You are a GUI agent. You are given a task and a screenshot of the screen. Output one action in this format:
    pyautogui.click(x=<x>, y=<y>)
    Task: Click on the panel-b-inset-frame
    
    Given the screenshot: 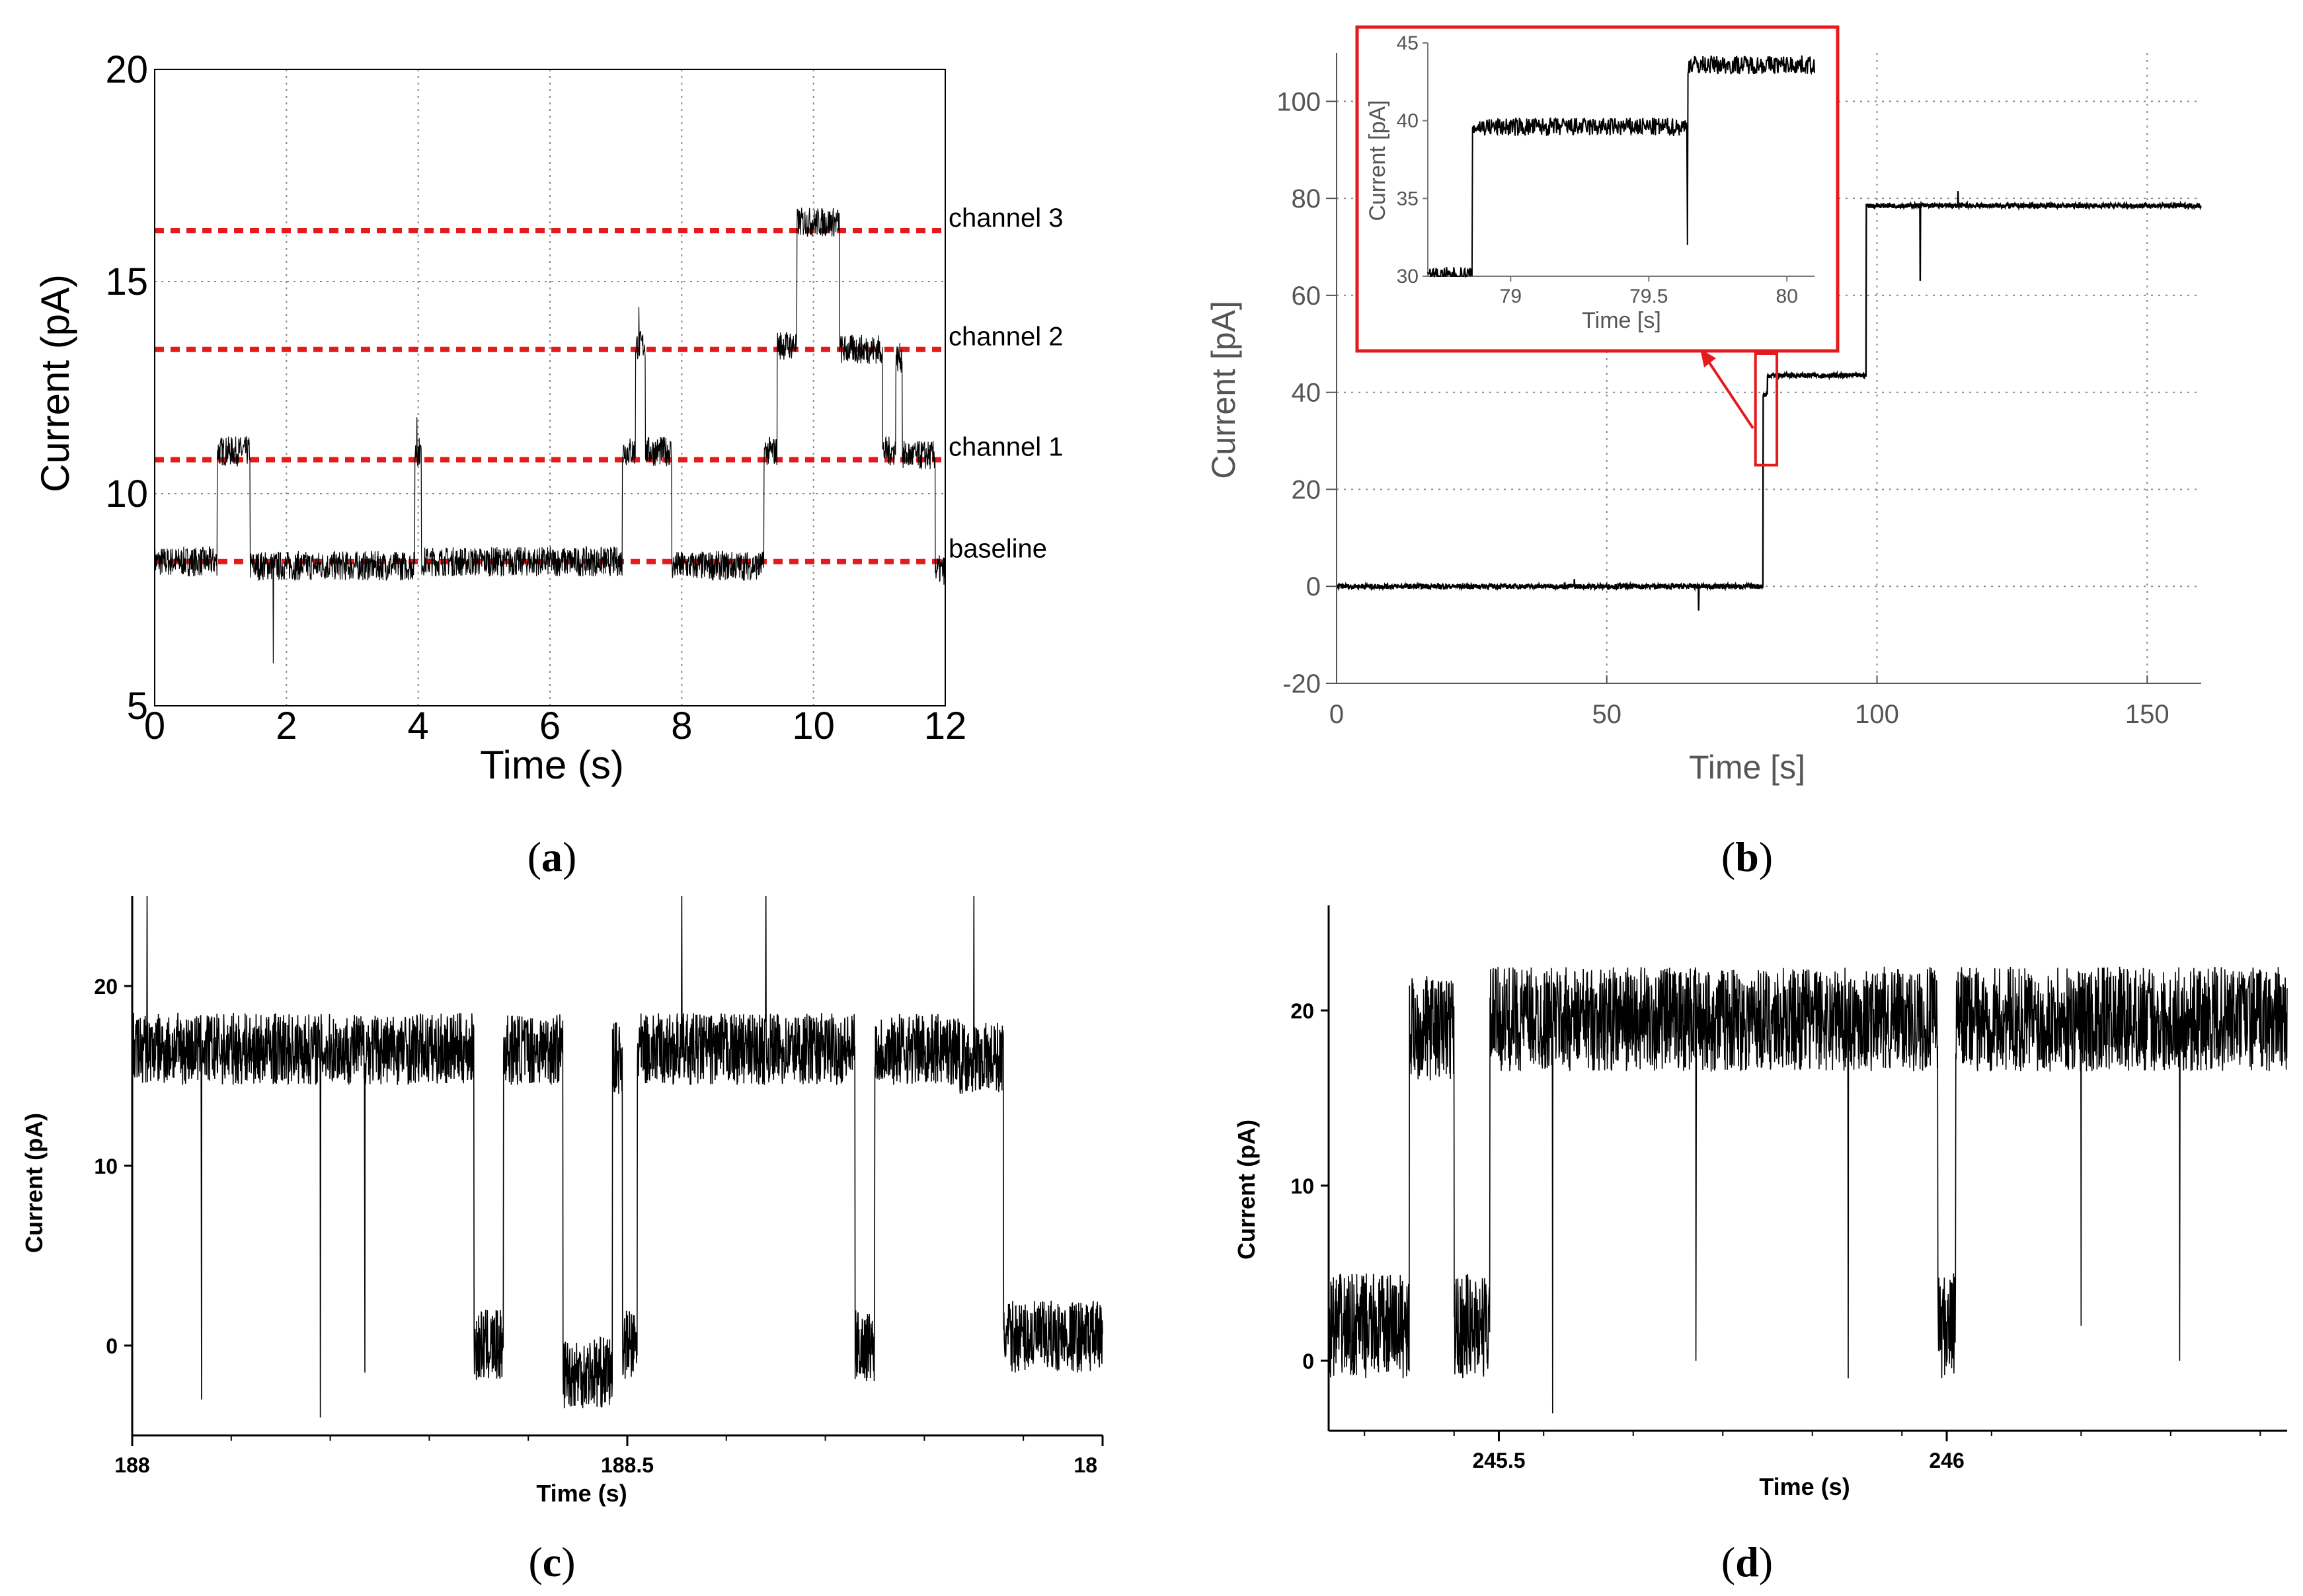 What is the action you would take?
    pyautogui.click(x=1597, y=189)
    